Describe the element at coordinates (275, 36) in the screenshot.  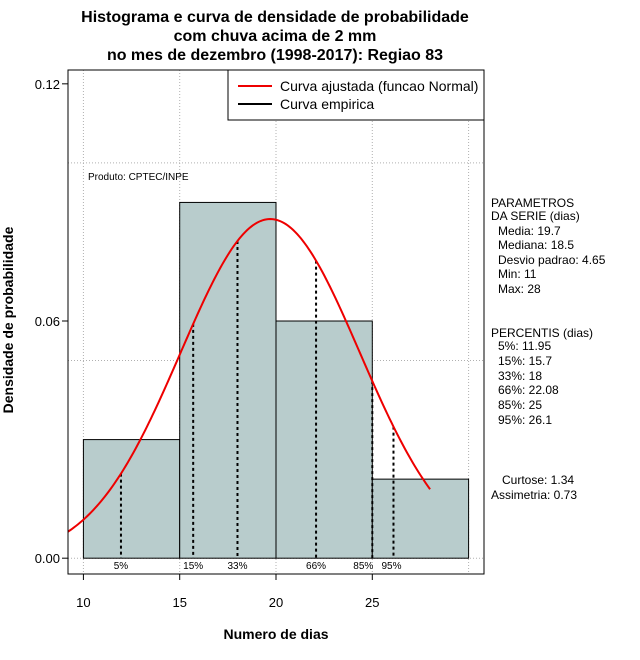
I see `chart-title-line2: com chuva acima de 2 mm` at that location.